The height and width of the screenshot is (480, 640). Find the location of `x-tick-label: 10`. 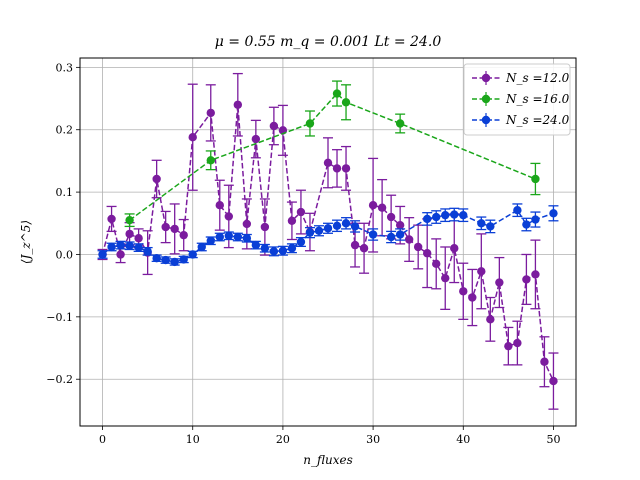

x-tick-label: 10 is located at coordinates (193, 439).